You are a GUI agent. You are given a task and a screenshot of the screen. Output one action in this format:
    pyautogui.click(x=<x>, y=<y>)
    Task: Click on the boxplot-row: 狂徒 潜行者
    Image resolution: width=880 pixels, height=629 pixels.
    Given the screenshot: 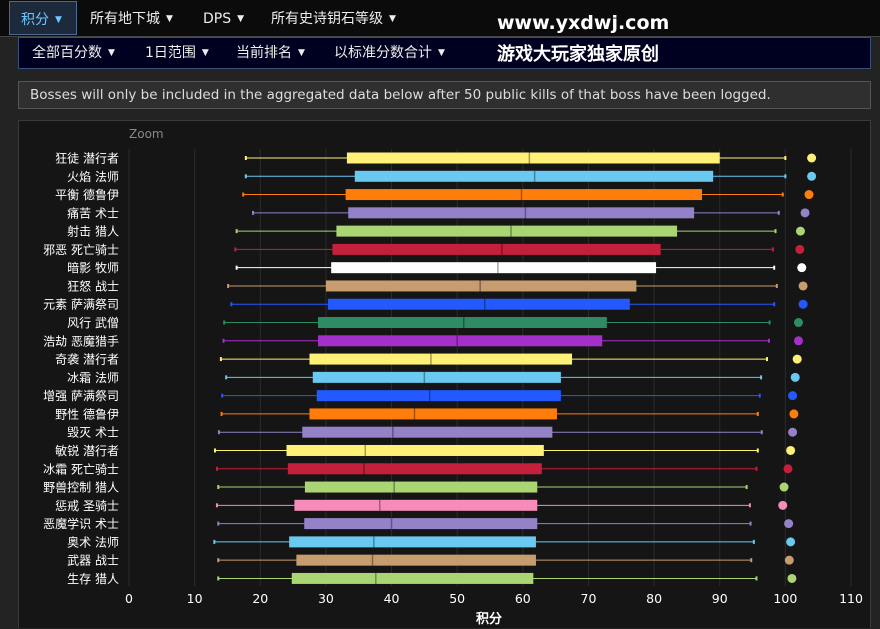 What is the action you would take?
    pyautogui.click(x=436, y=159)
    